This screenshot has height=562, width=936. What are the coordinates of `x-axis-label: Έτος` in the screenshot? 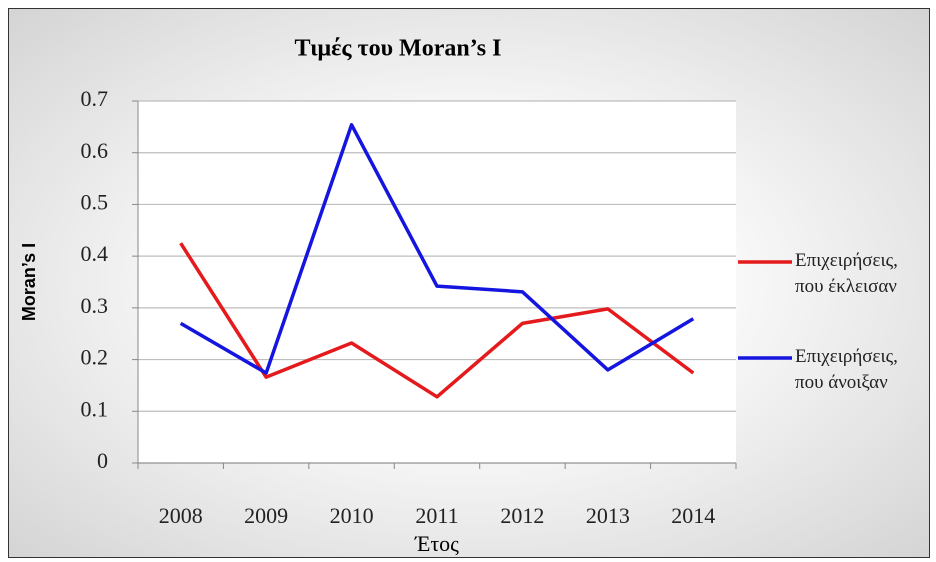 It's located at (436, 543).